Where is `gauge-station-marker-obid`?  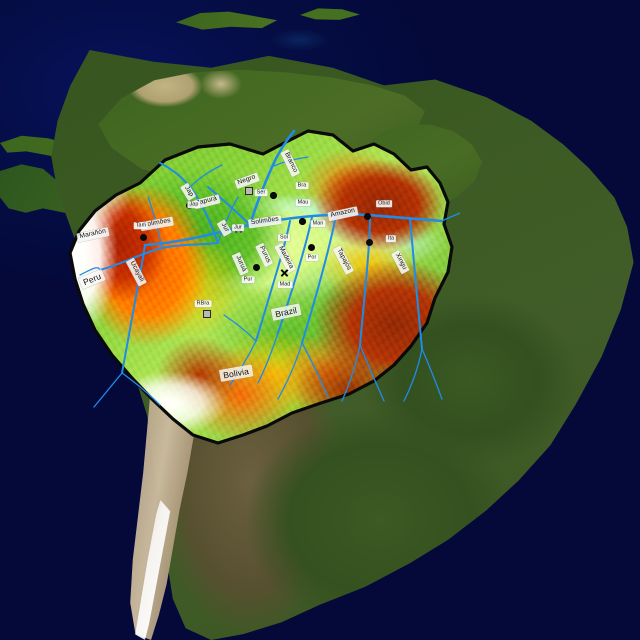
gauge-station-marker-obid is located at coordinates (367, 216).